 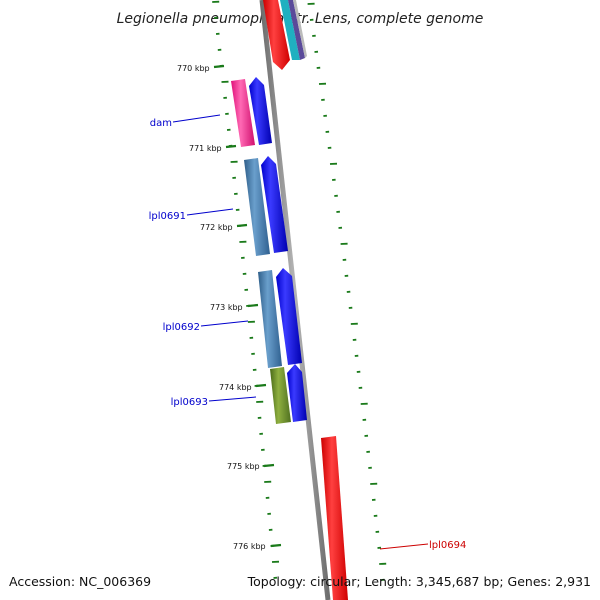 I want to click on kbp-tick-label: 770 kbp, so click(x=193, y=68).